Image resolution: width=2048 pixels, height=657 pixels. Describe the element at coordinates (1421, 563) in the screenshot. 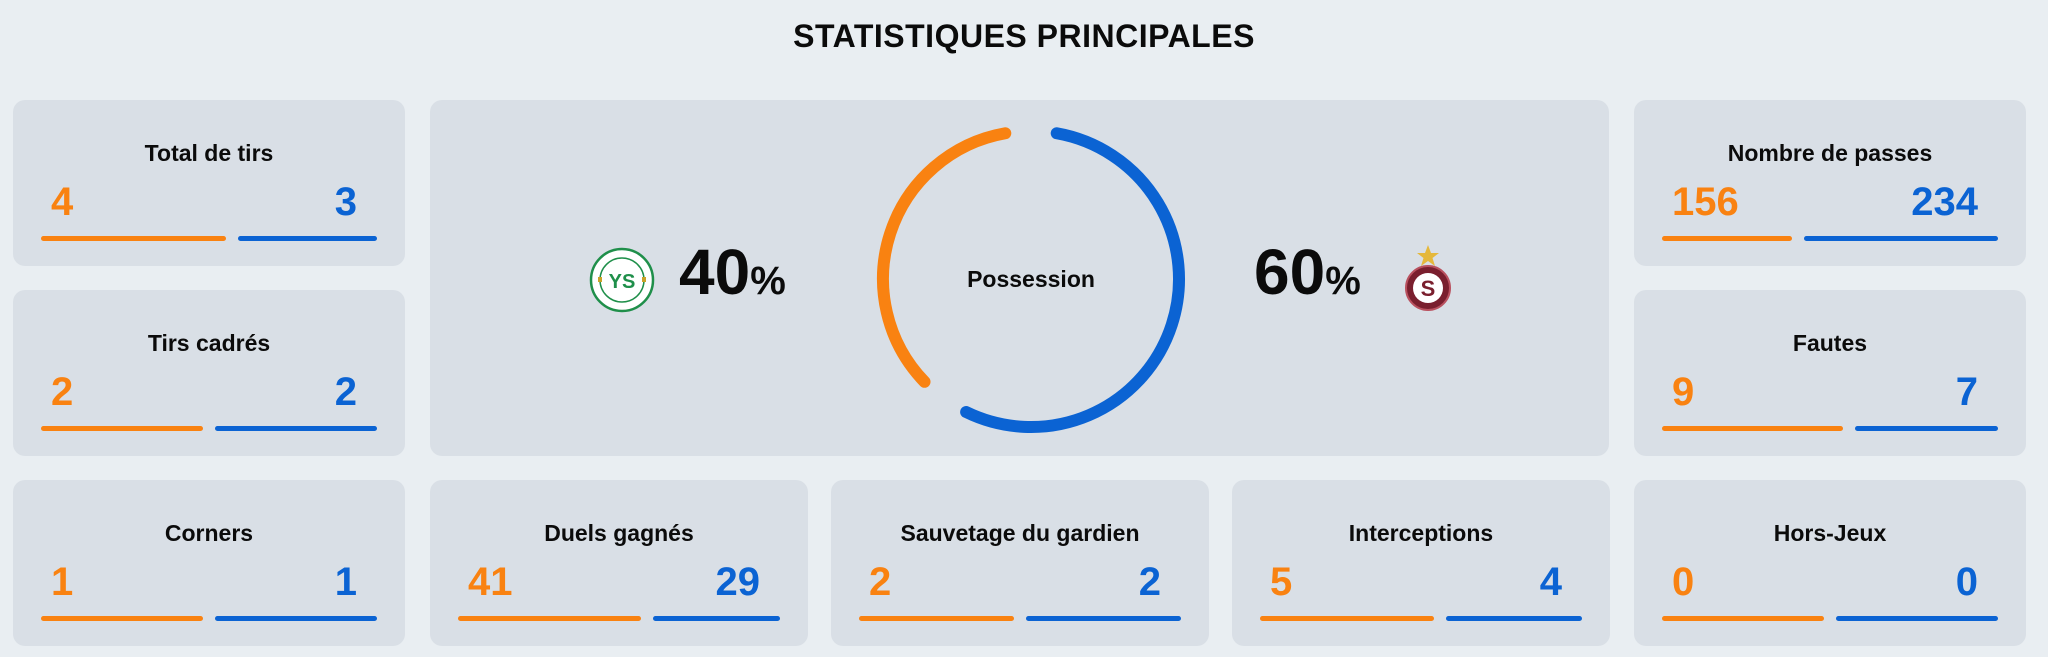

I see `stat-card-interceptions: Interceptions 5 4` at that location.